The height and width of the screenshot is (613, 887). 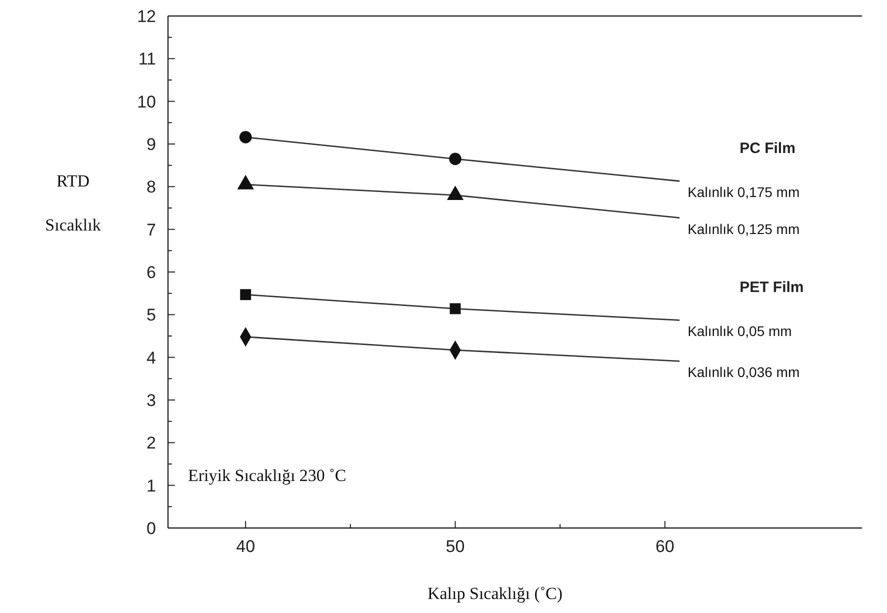 I want to click on y-tick-label: 0, so click(x=151, y=528).